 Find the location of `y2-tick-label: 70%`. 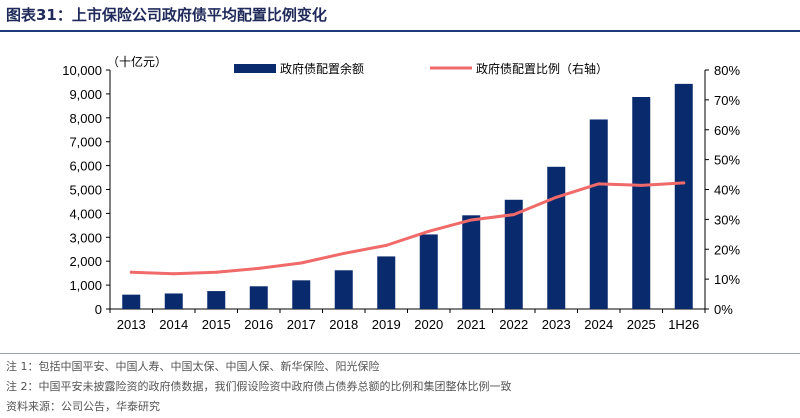

y2-tick-label: 70% is located at coordinates (727, 100).